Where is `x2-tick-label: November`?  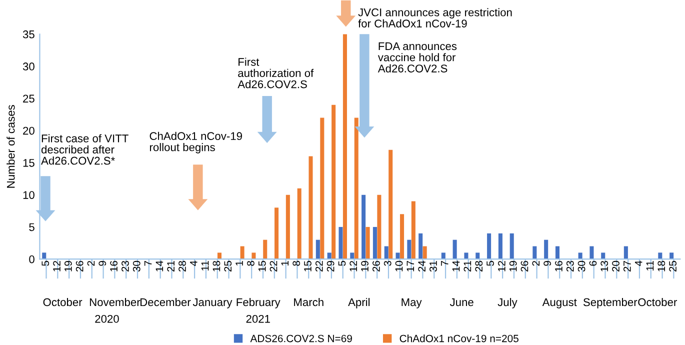 x2-tick-label: November is located at coordinates (115, 302).